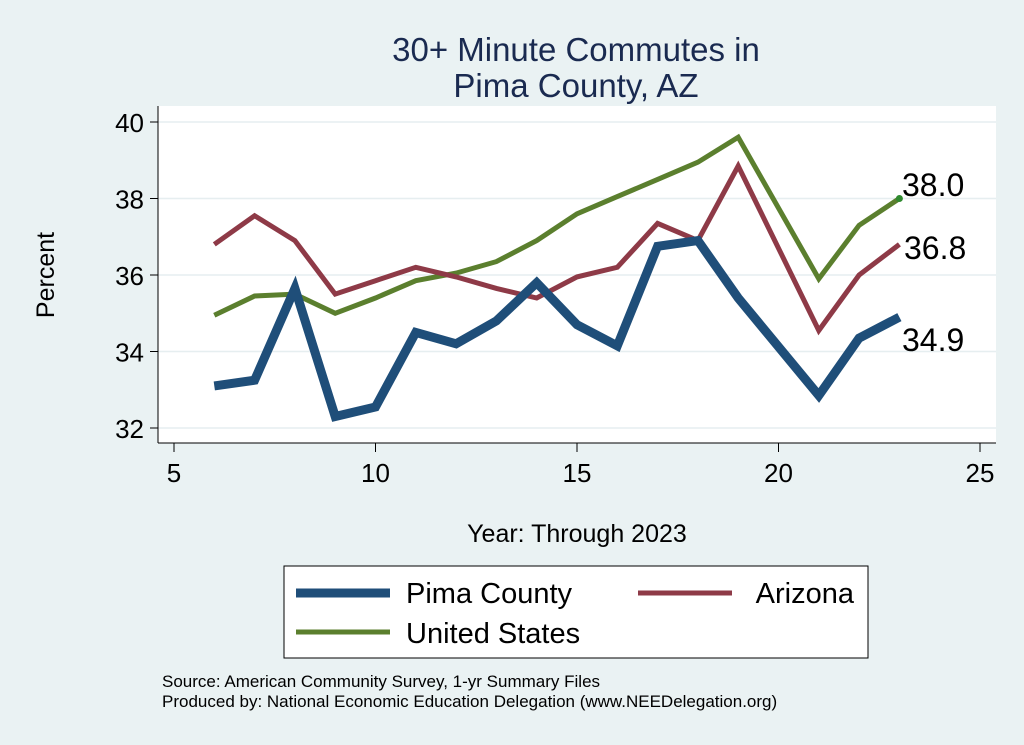  I want to click on end-label-us: 38.0, so click(933, 185).